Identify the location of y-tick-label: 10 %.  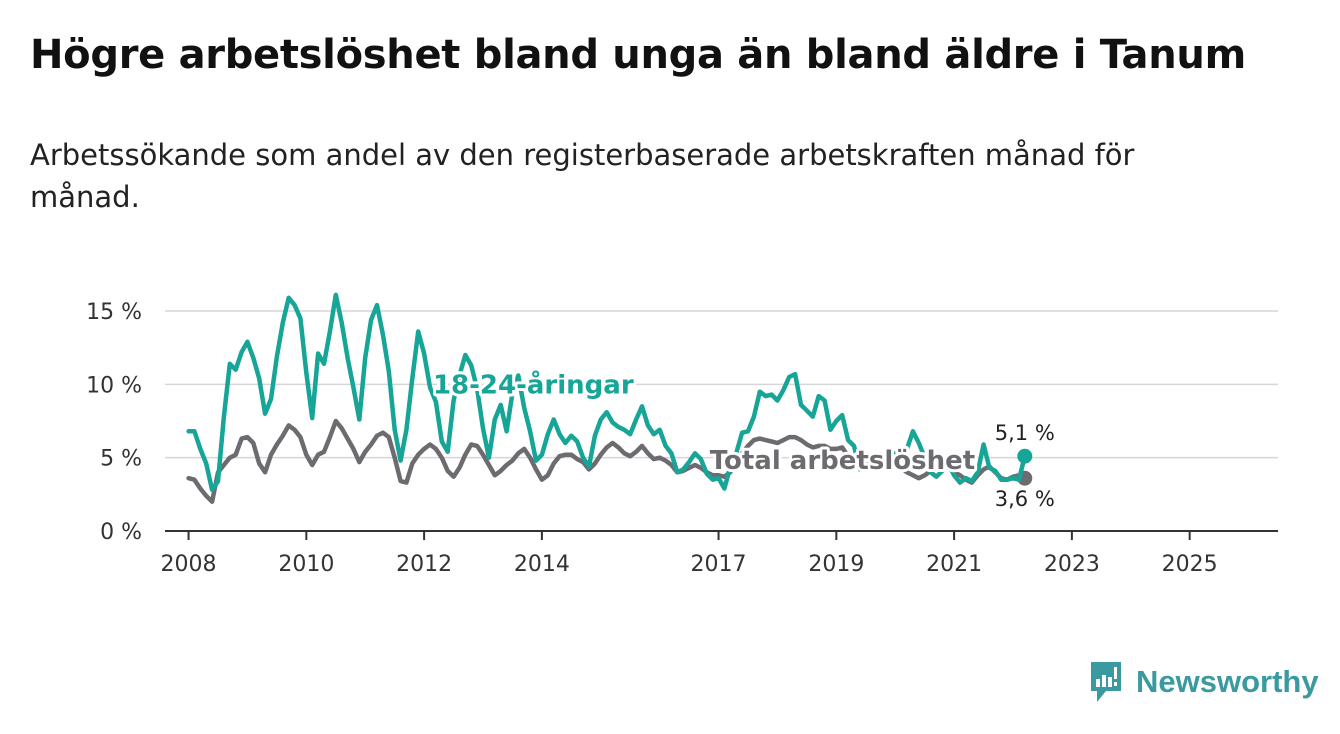
(114, 385).